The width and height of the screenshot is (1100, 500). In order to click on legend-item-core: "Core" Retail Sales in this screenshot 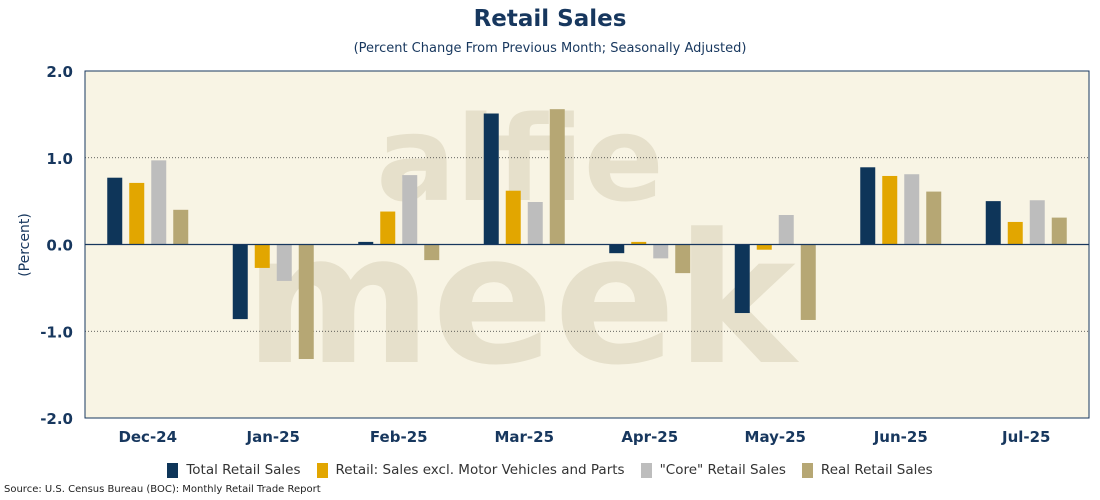, I will do `click(713, 470)`.